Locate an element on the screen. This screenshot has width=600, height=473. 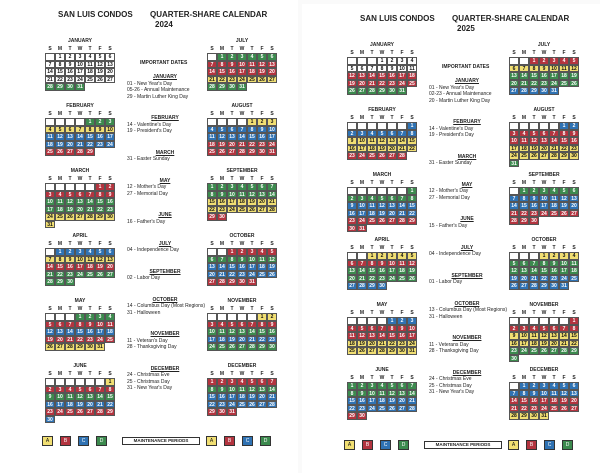
holiday-item: 05-26 - Annual Maintenance is located at coordinates (158, 90).